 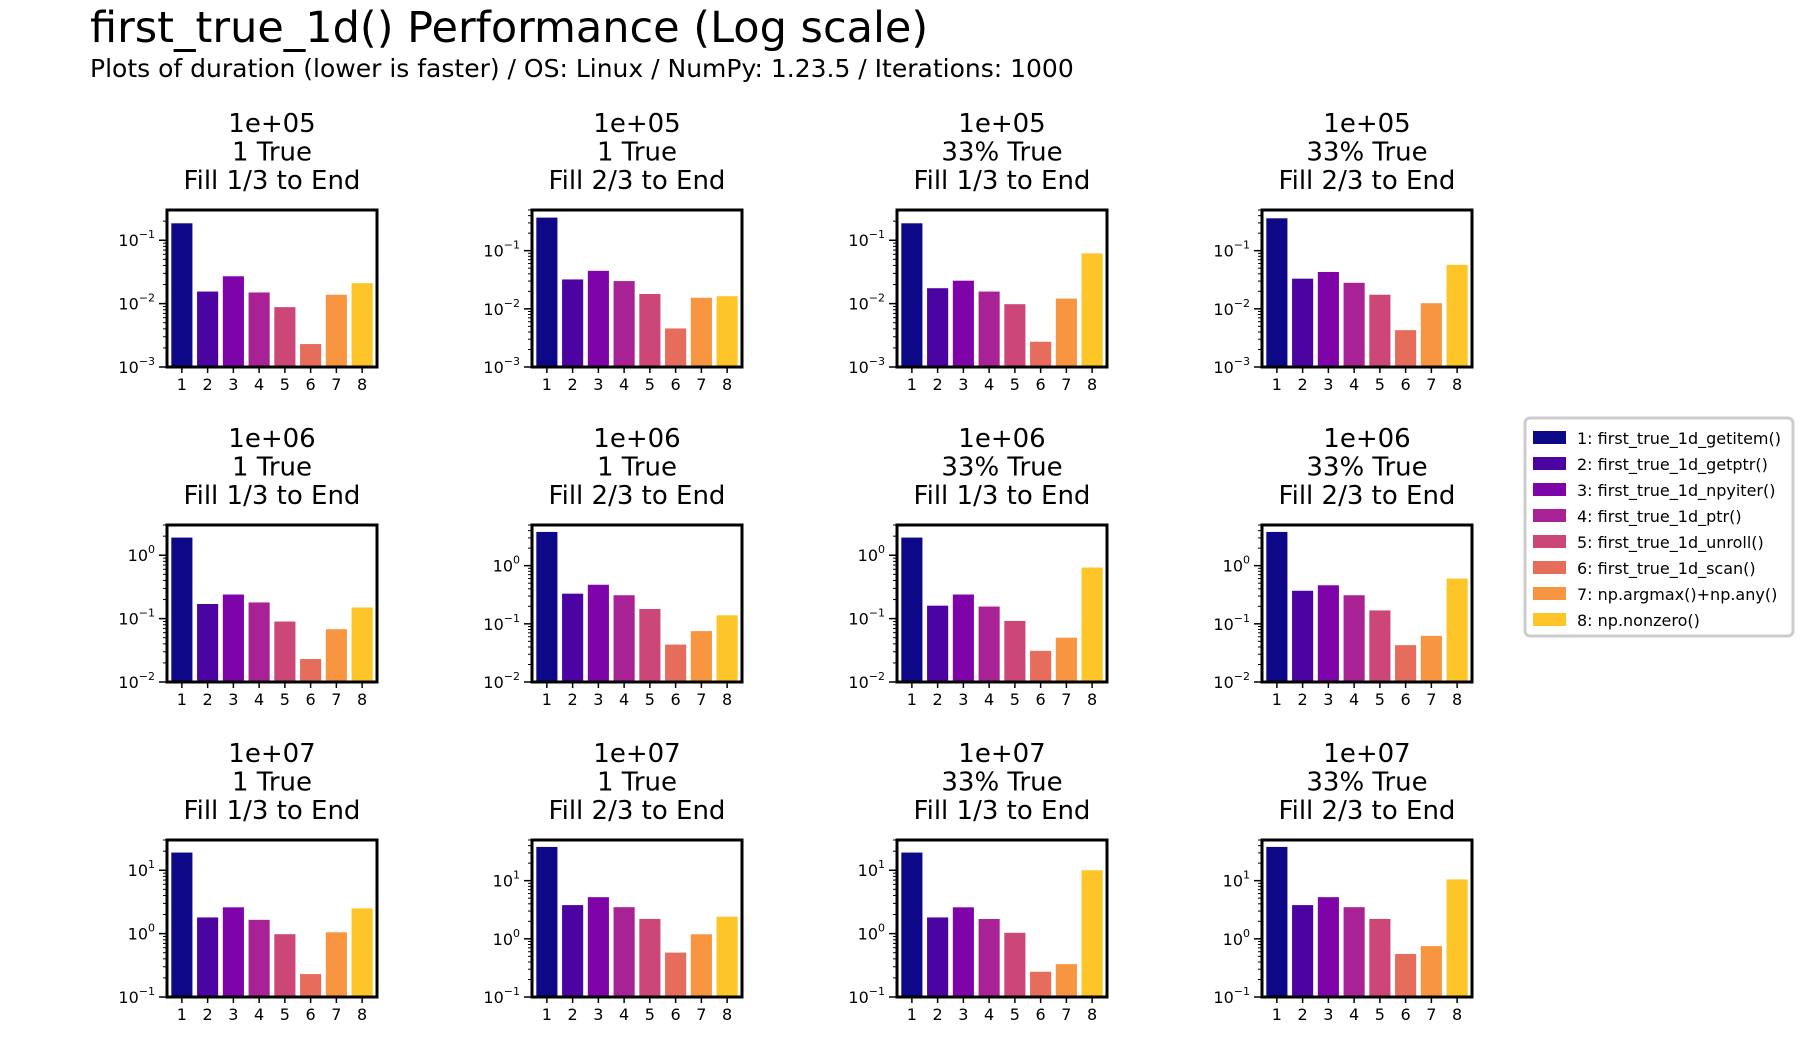 What do you see at coordinates (1001, 439) in the screenshot?
I see `panel-title-line: 1e+06` at bounding box center [1001, 439].